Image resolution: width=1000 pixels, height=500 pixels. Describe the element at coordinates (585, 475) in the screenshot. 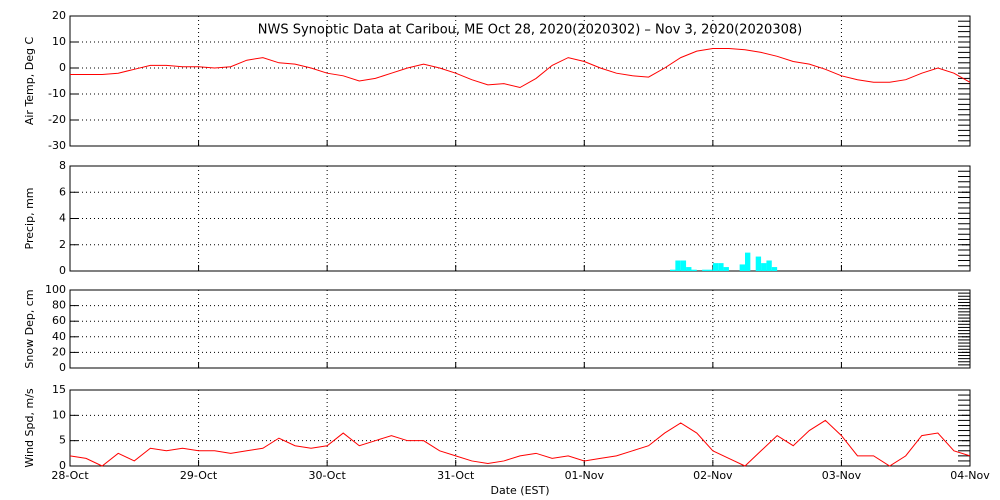

I see `x-tick-label: 01-Nov` at that location.